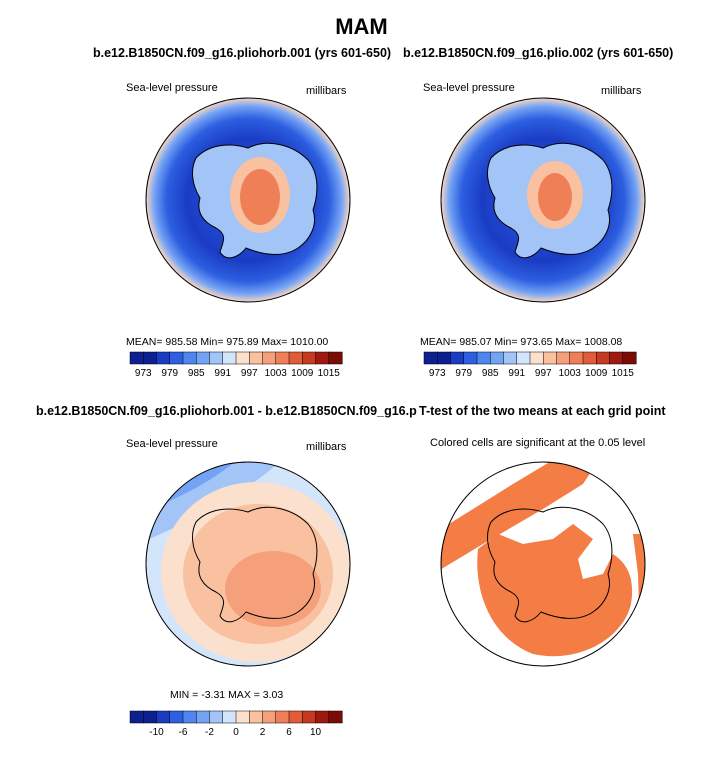 The image size is (723, 768). I want to click on cb3-tick-label: 10, so click(316, 732).